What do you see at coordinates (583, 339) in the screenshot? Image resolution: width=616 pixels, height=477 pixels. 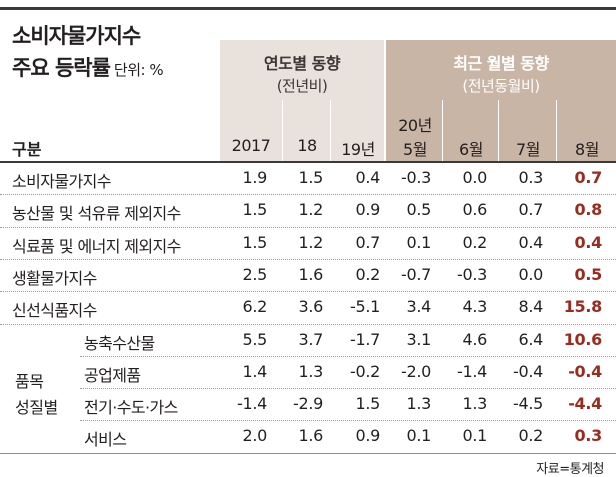 I see `table-cell: 10.6` at bounding box center [583, 339].